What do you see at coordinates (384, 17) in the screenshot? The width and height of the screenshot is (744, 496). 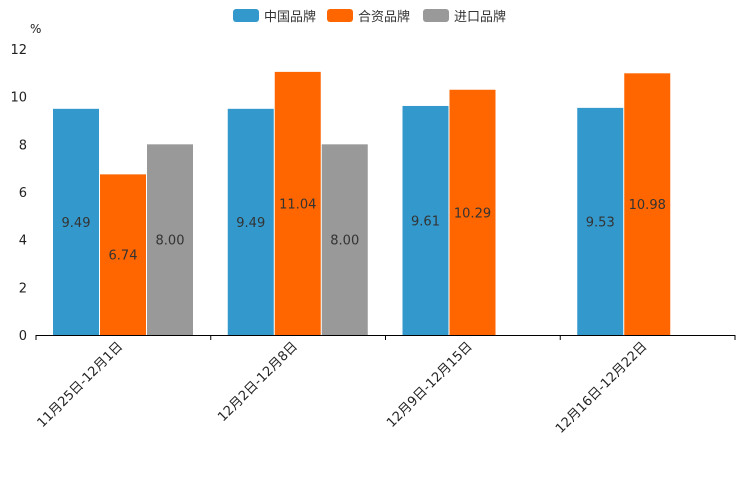 I see `legend-label-2: 合资品牌` at bounding box center [384, 17].